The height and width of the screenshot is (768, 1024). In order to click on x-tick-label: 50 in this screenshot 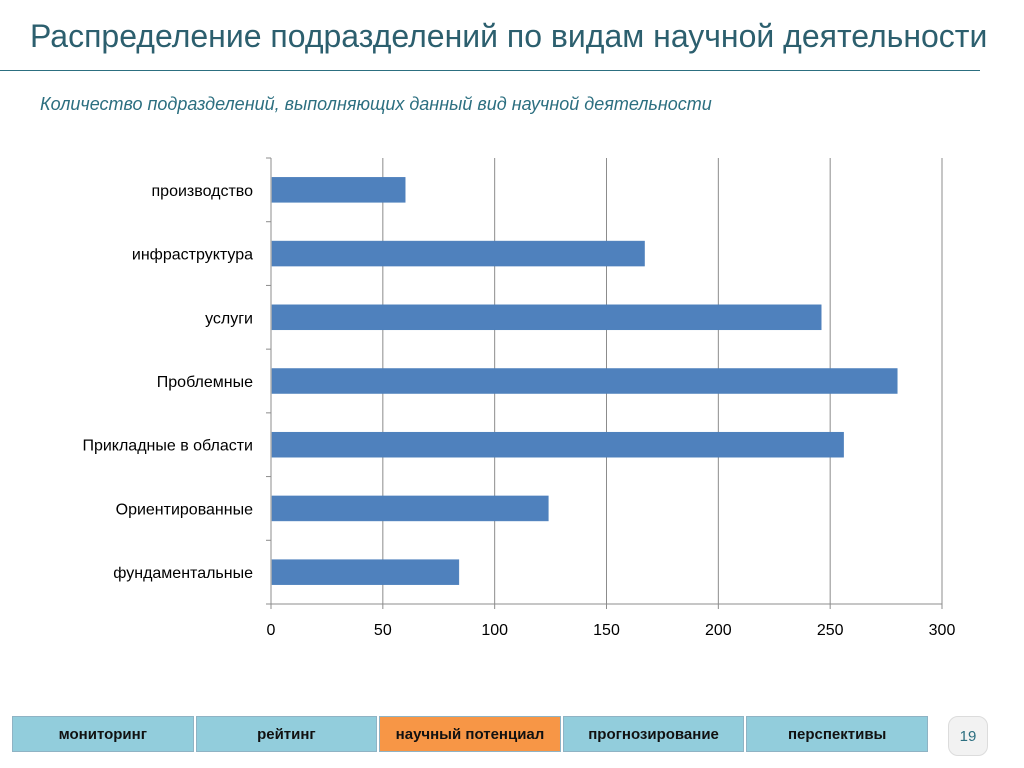, I will do `click(383, 630)`.